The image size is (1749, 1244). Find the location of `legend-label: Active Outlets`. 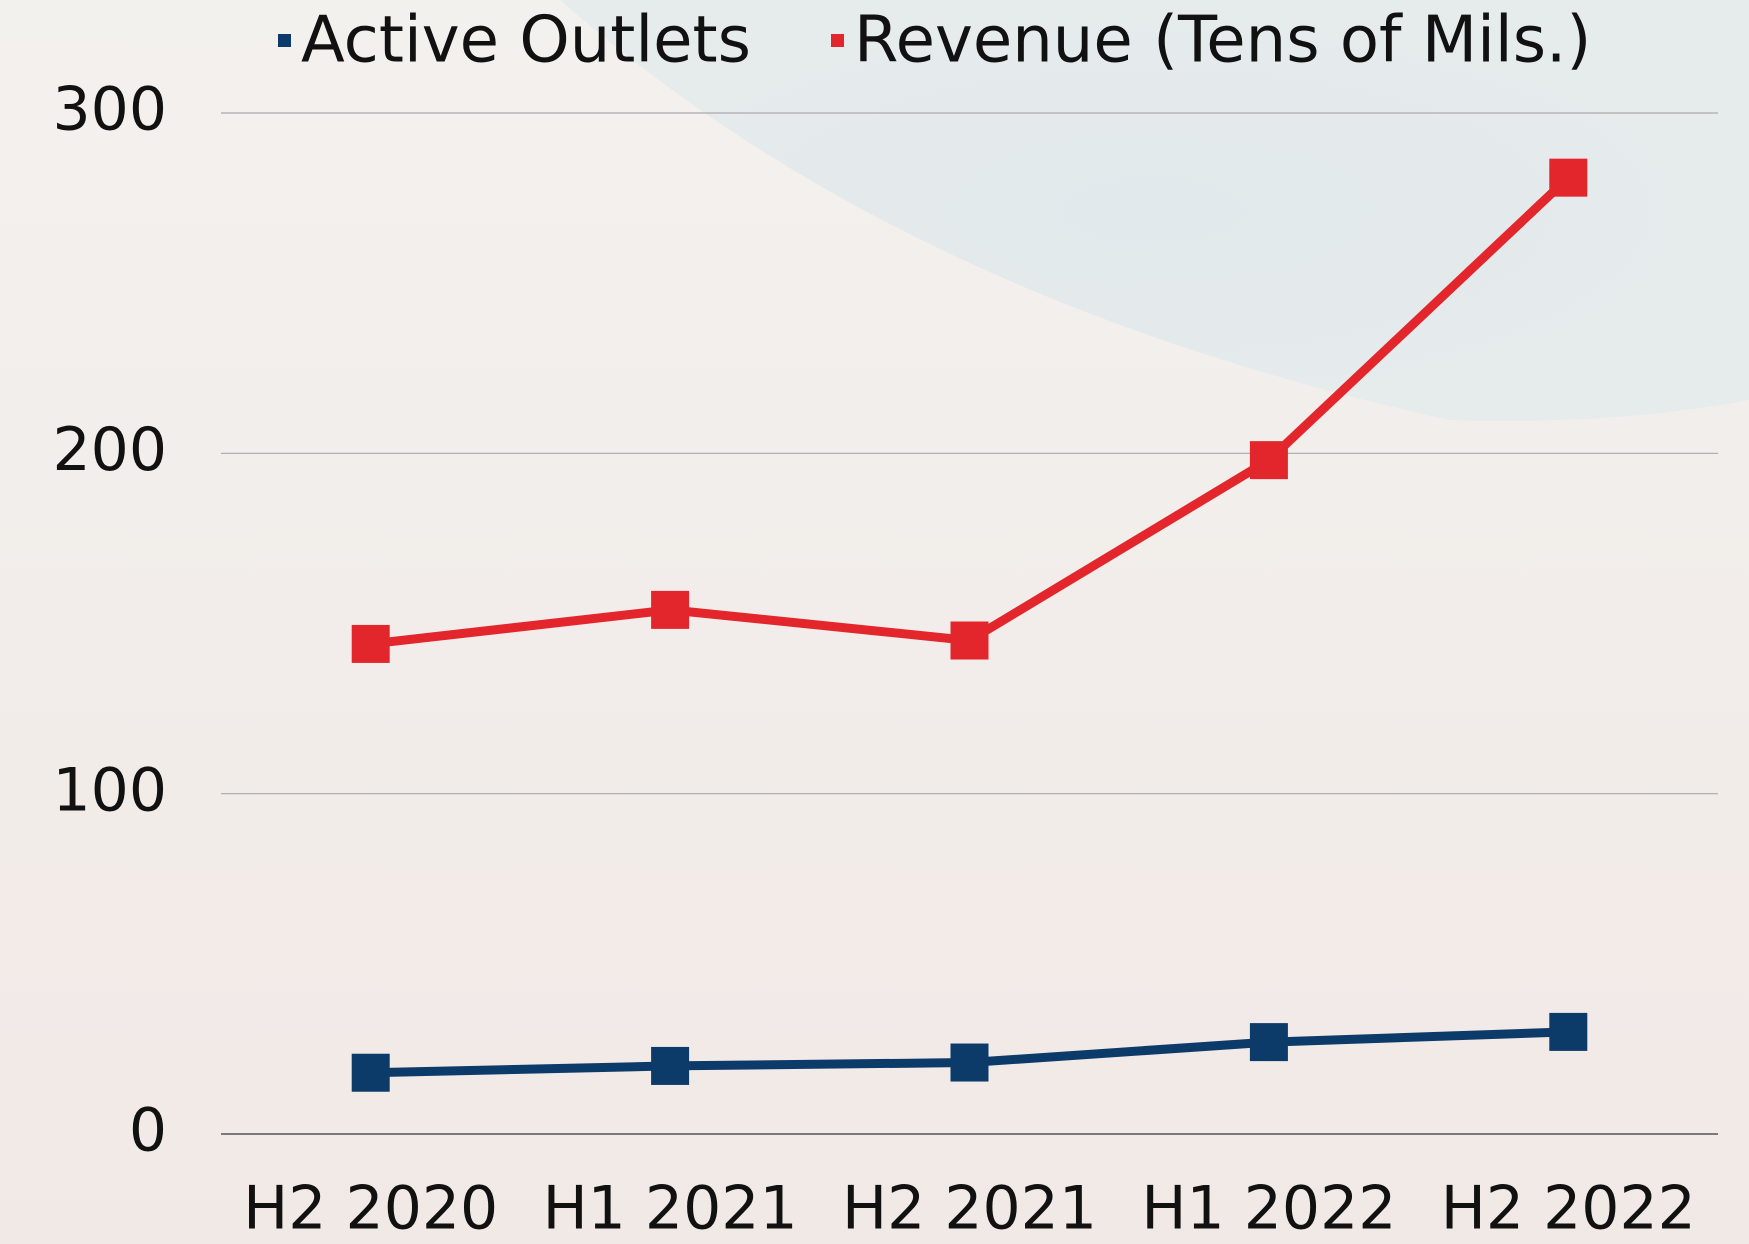

legend-label: Active Outlets is located at coordinates (526, 41).